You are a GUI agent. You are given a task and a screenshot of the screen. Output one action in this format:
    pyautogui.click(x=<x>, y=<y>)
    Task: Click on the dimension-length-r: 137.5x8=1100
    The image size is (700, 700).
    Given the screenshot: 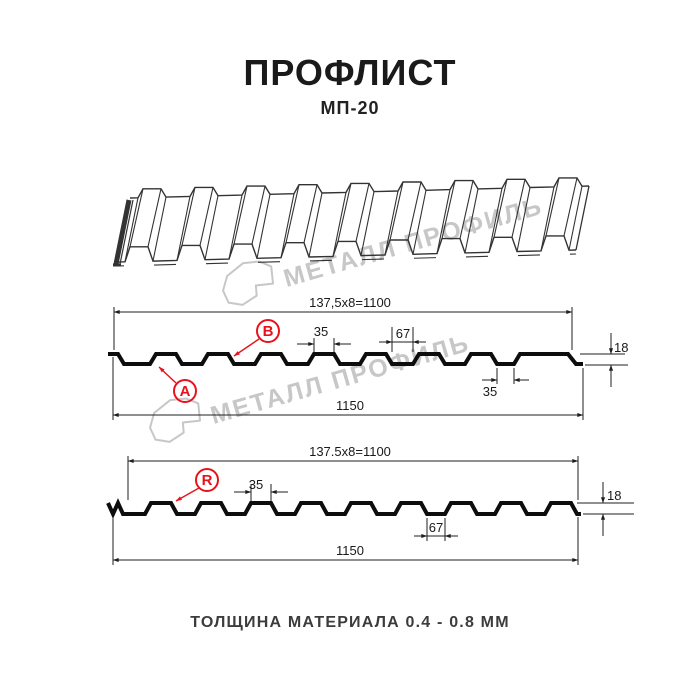 What is the action you would take?
    pyautogui.click(x=353, y=472)
    